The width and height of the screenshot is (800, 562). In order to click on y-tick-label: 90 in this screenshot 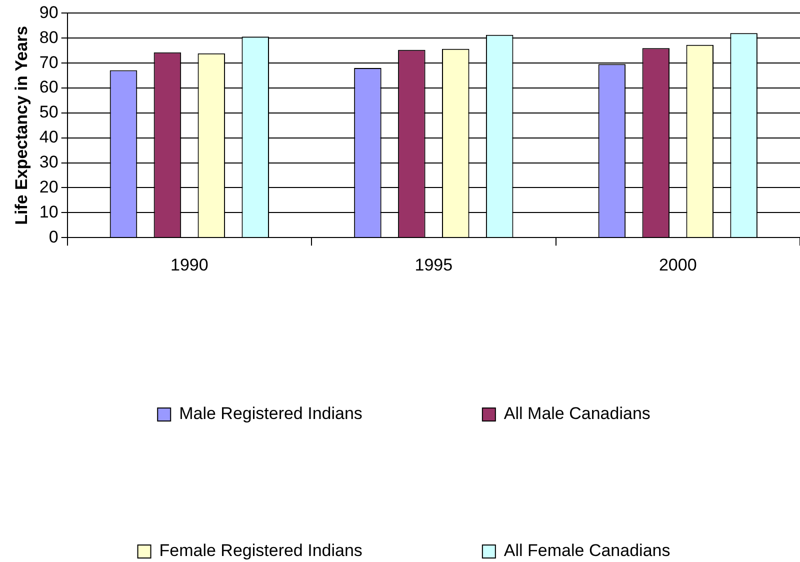, I will do `click(48, 12)`.